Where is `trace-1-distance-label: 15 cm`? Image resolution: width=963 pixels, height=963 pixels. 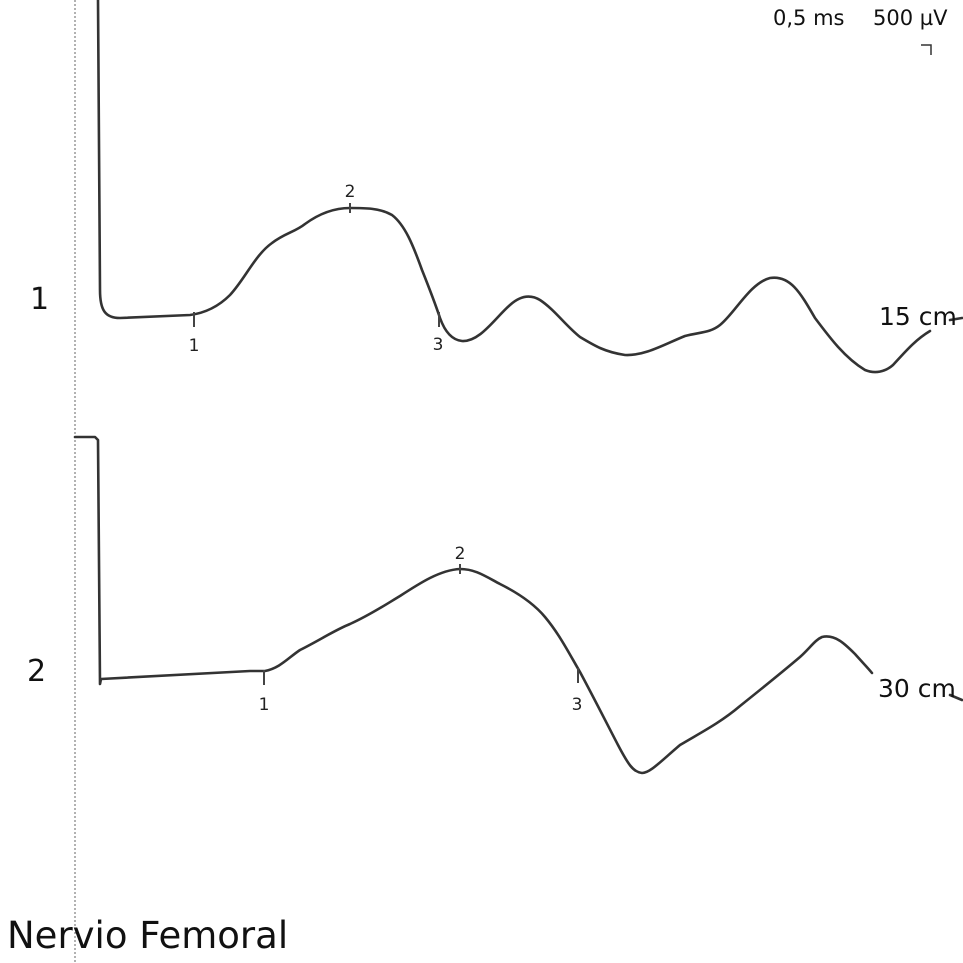 trace-1-distance-label: 15 cm is located at coordinates (918, 316).